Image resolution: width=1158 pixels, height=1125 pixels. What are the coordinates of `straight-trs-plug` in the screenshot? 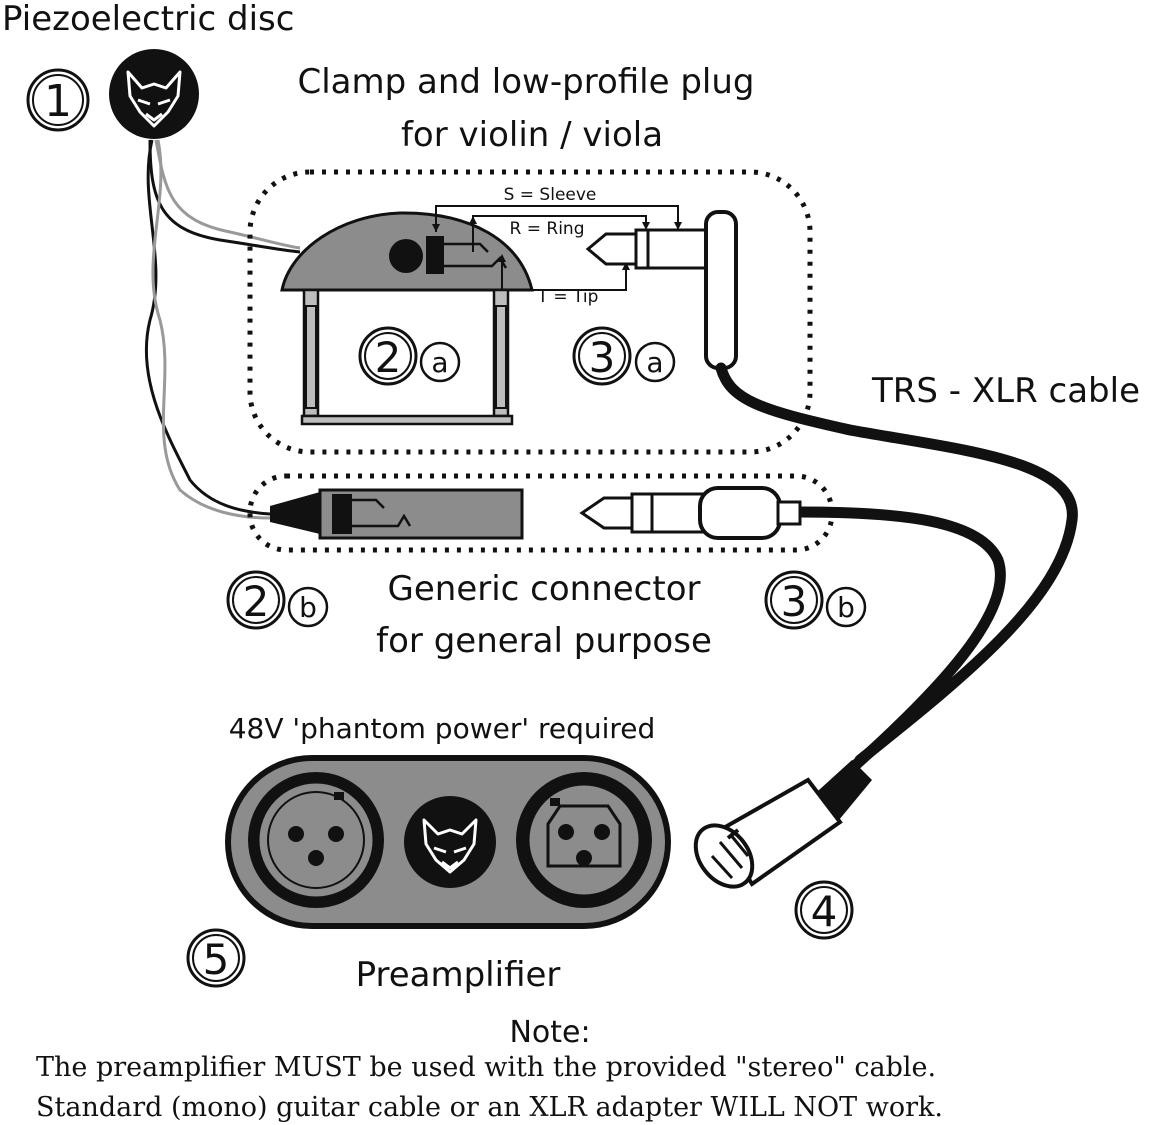 It's located at (690, 513).